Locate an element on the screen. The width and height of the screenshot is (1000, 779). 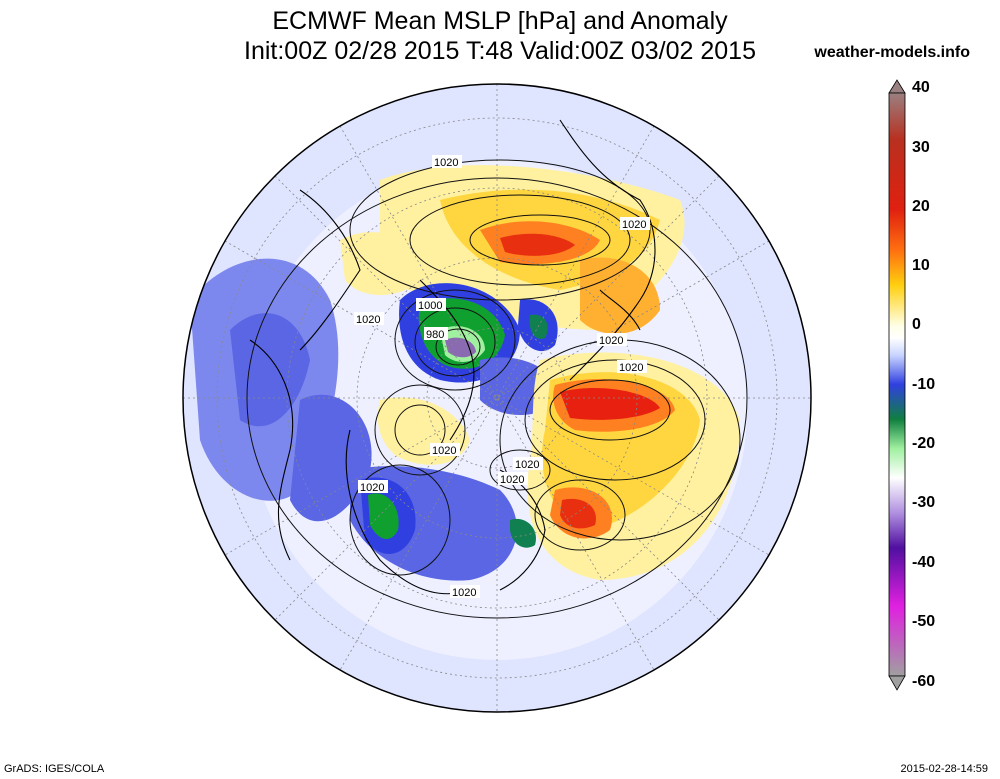
colorbar is located at coordinates (897, 385).